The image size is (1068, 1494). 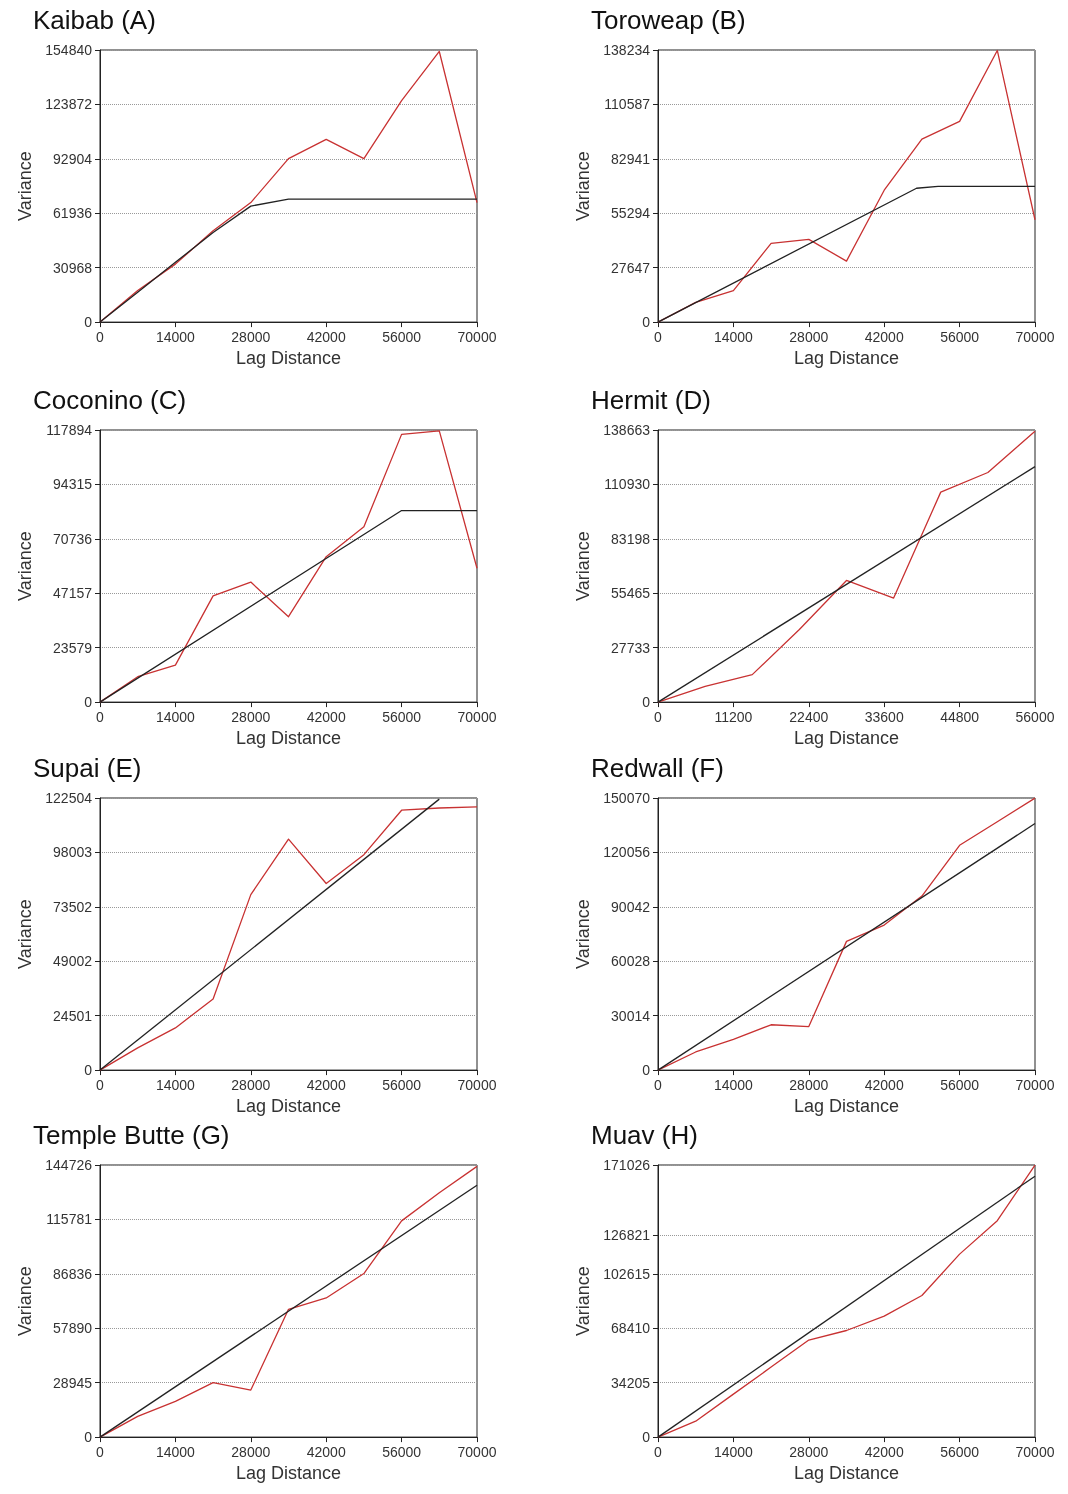 What do you see at coordinates (73, 906) in the screenshot?
I see `y-tick-label: 73502` at bounding box center [73, 906].